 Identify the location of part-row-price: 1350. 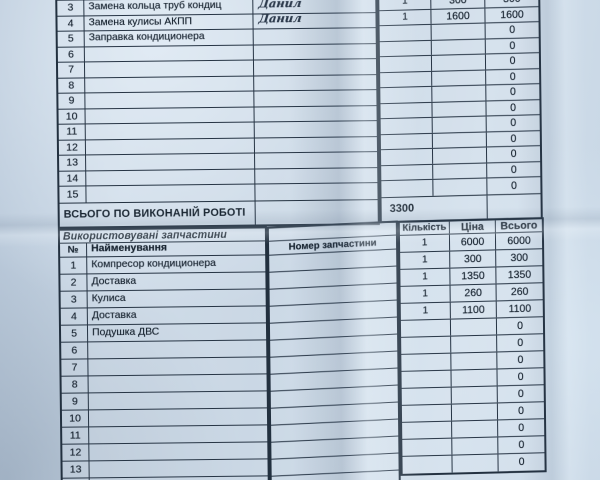
(473, 276).